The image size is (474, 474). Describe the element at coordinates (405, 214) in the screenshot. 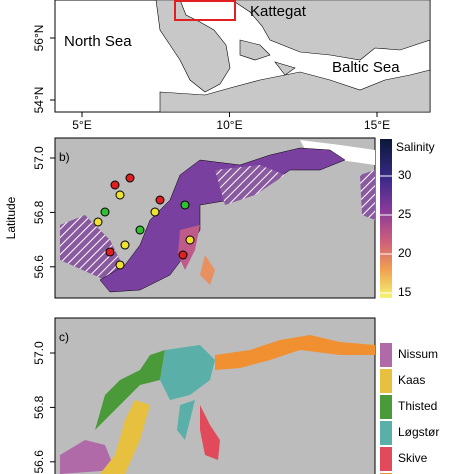

I see `colorbar-tick-label: 25` at that location.